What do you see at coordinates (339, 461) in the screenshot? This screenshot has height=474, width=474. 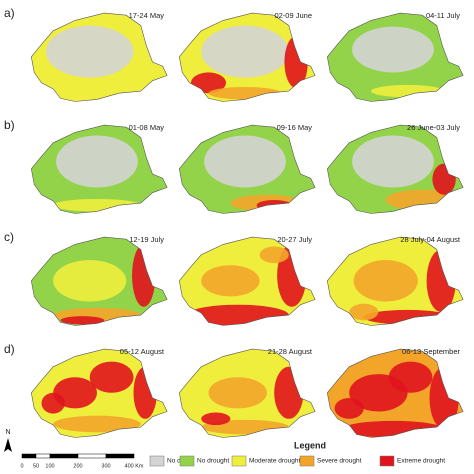 I see `legend-label: Severe drought` at bounding box center [339, 461].